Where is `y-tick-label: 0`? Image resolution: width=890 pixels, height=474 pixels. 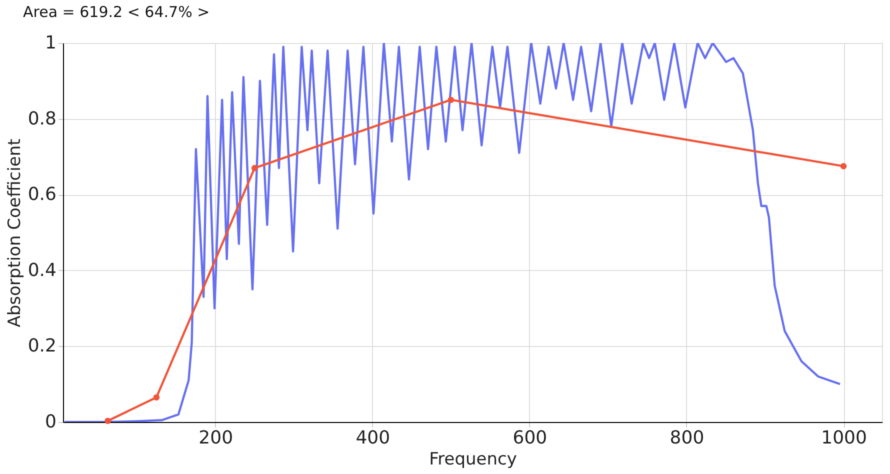
y-tick-label: 0 is located at coordinates (50, 422).